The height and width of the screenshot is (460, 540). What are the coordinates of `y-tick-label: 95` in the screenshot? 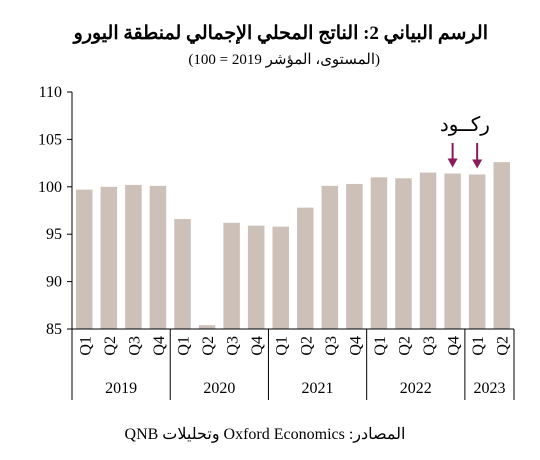 It's located at (54, 234).